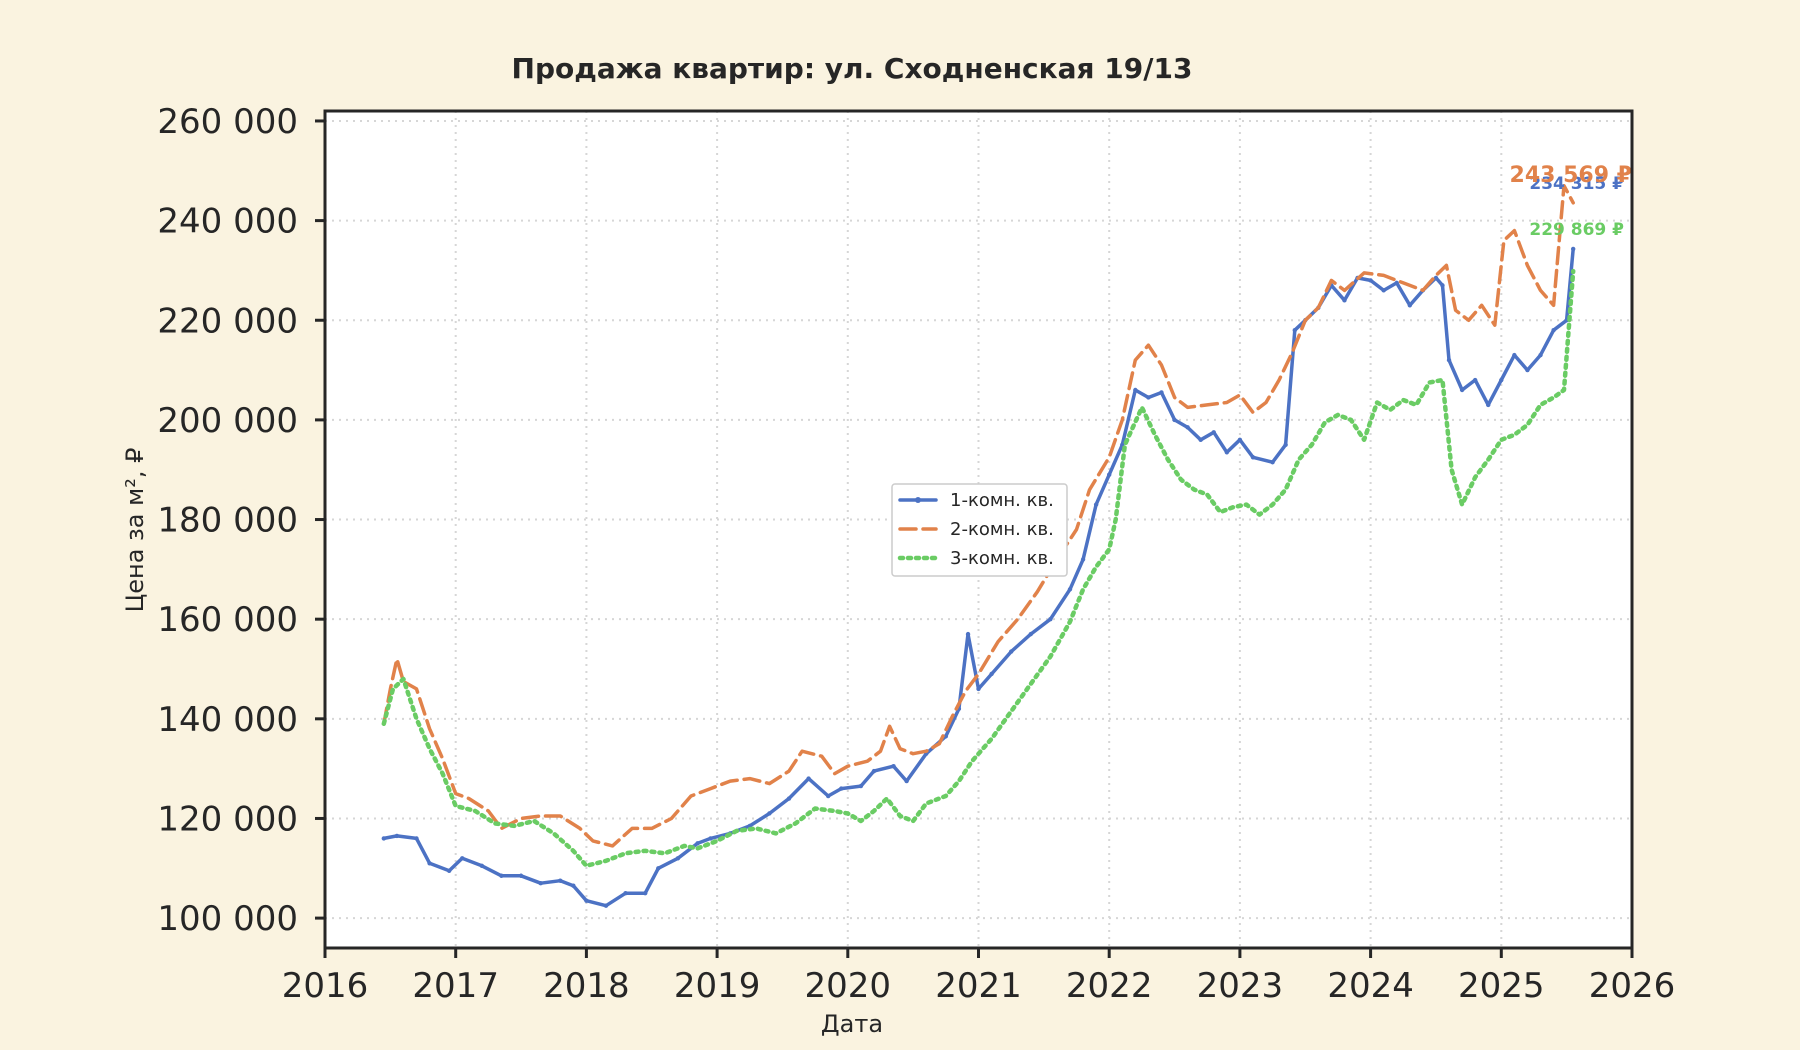  Describe the element at coordinates (978, 986) in the screenshot. I see `x-tick-label: 2021` at that location.